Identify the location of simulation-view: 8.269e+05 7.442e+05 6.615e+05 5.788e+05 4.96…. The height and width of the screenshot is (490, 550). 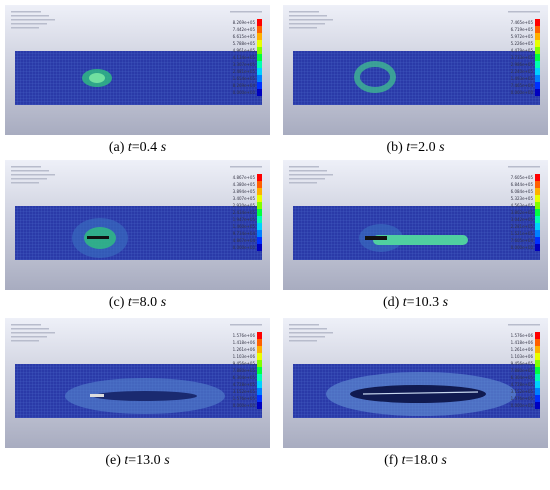
(137, 70).